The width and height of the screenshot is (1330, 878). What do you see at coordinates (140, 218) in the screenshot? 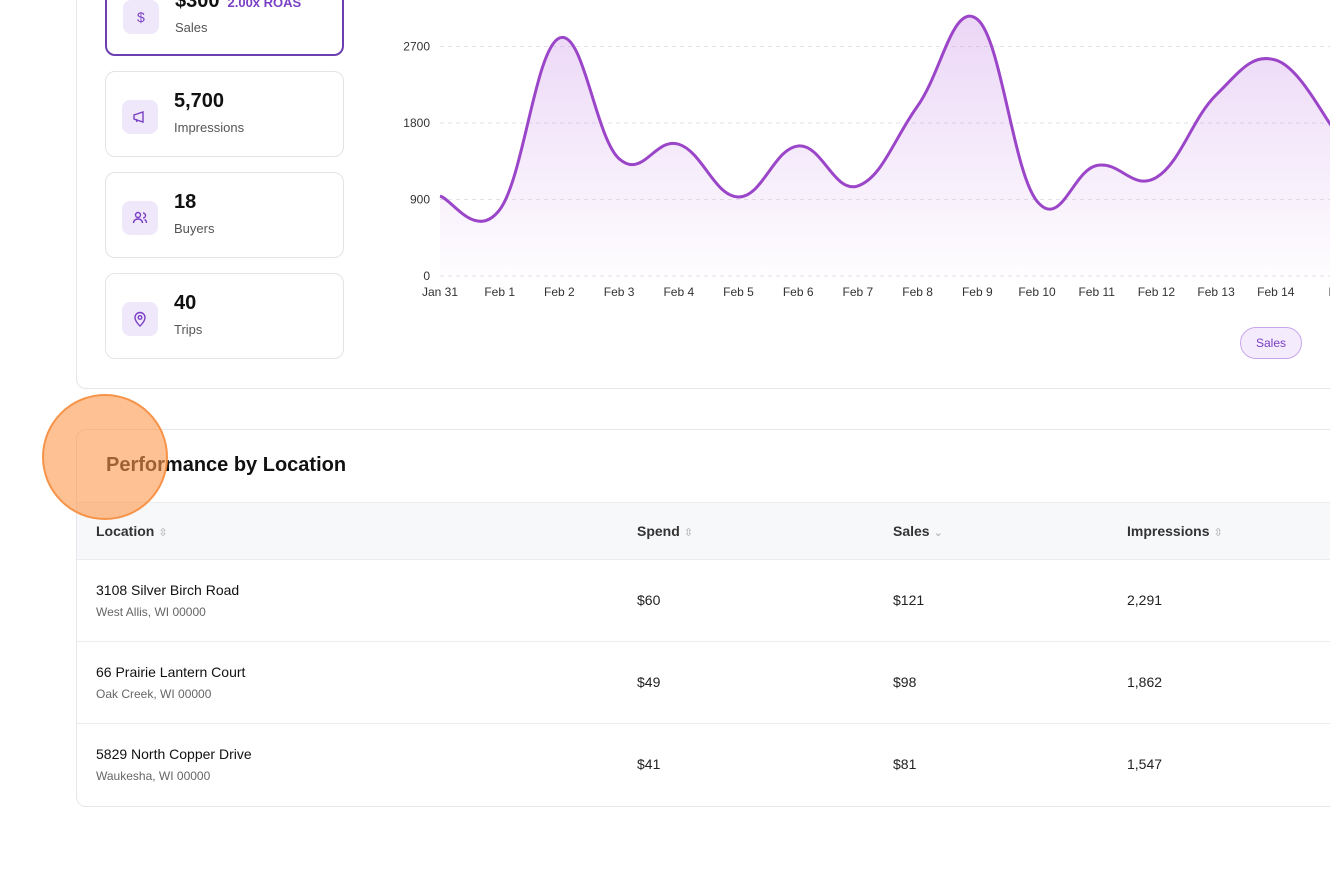
I see `users-icon` at bounding box center [140, 218].